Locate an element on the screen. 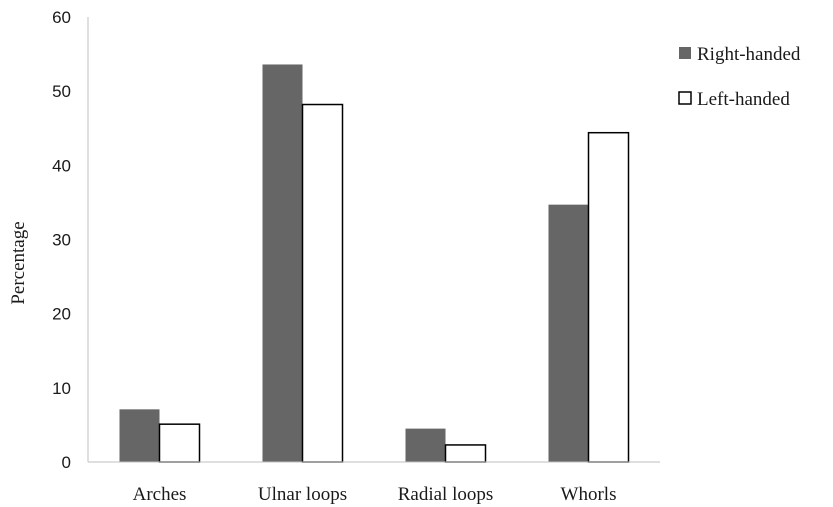  y-tick-label: 60 is located at coordinates (61, 17).